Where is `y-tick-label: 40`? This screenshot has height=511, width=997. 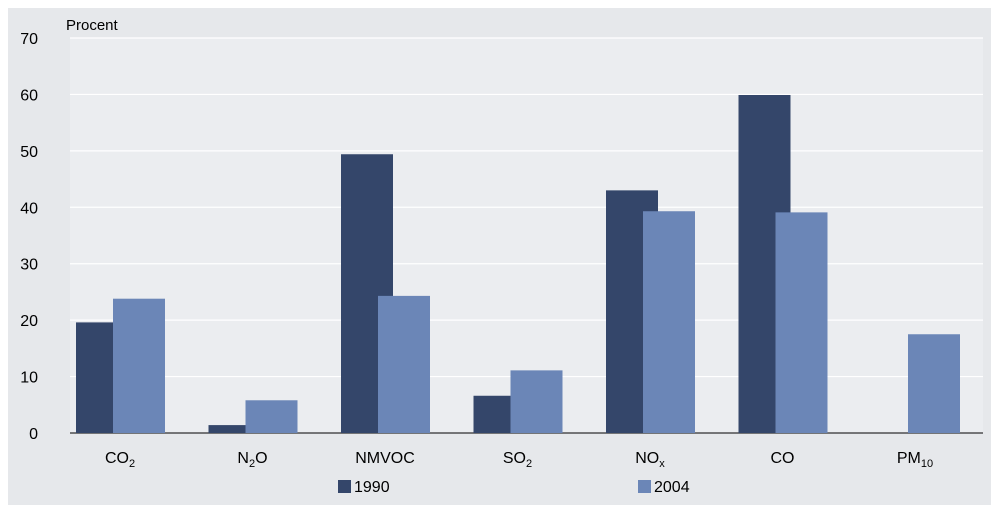 y-tick-label: 40 is located at coordinates (29, 208).